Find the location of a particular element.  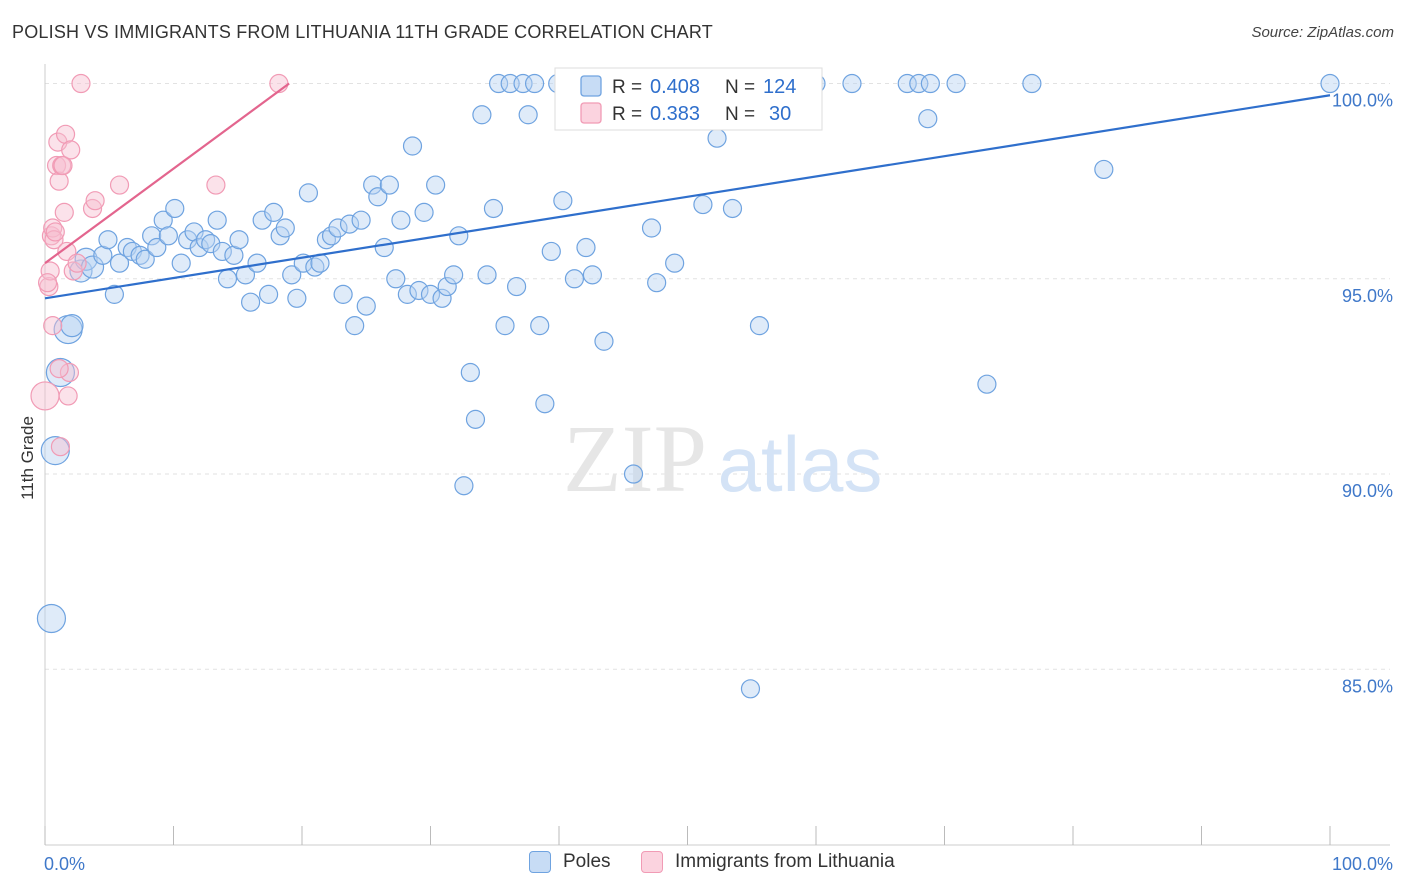

y-tick-label-85: 85.0% is located at coordinates (1367, 686).